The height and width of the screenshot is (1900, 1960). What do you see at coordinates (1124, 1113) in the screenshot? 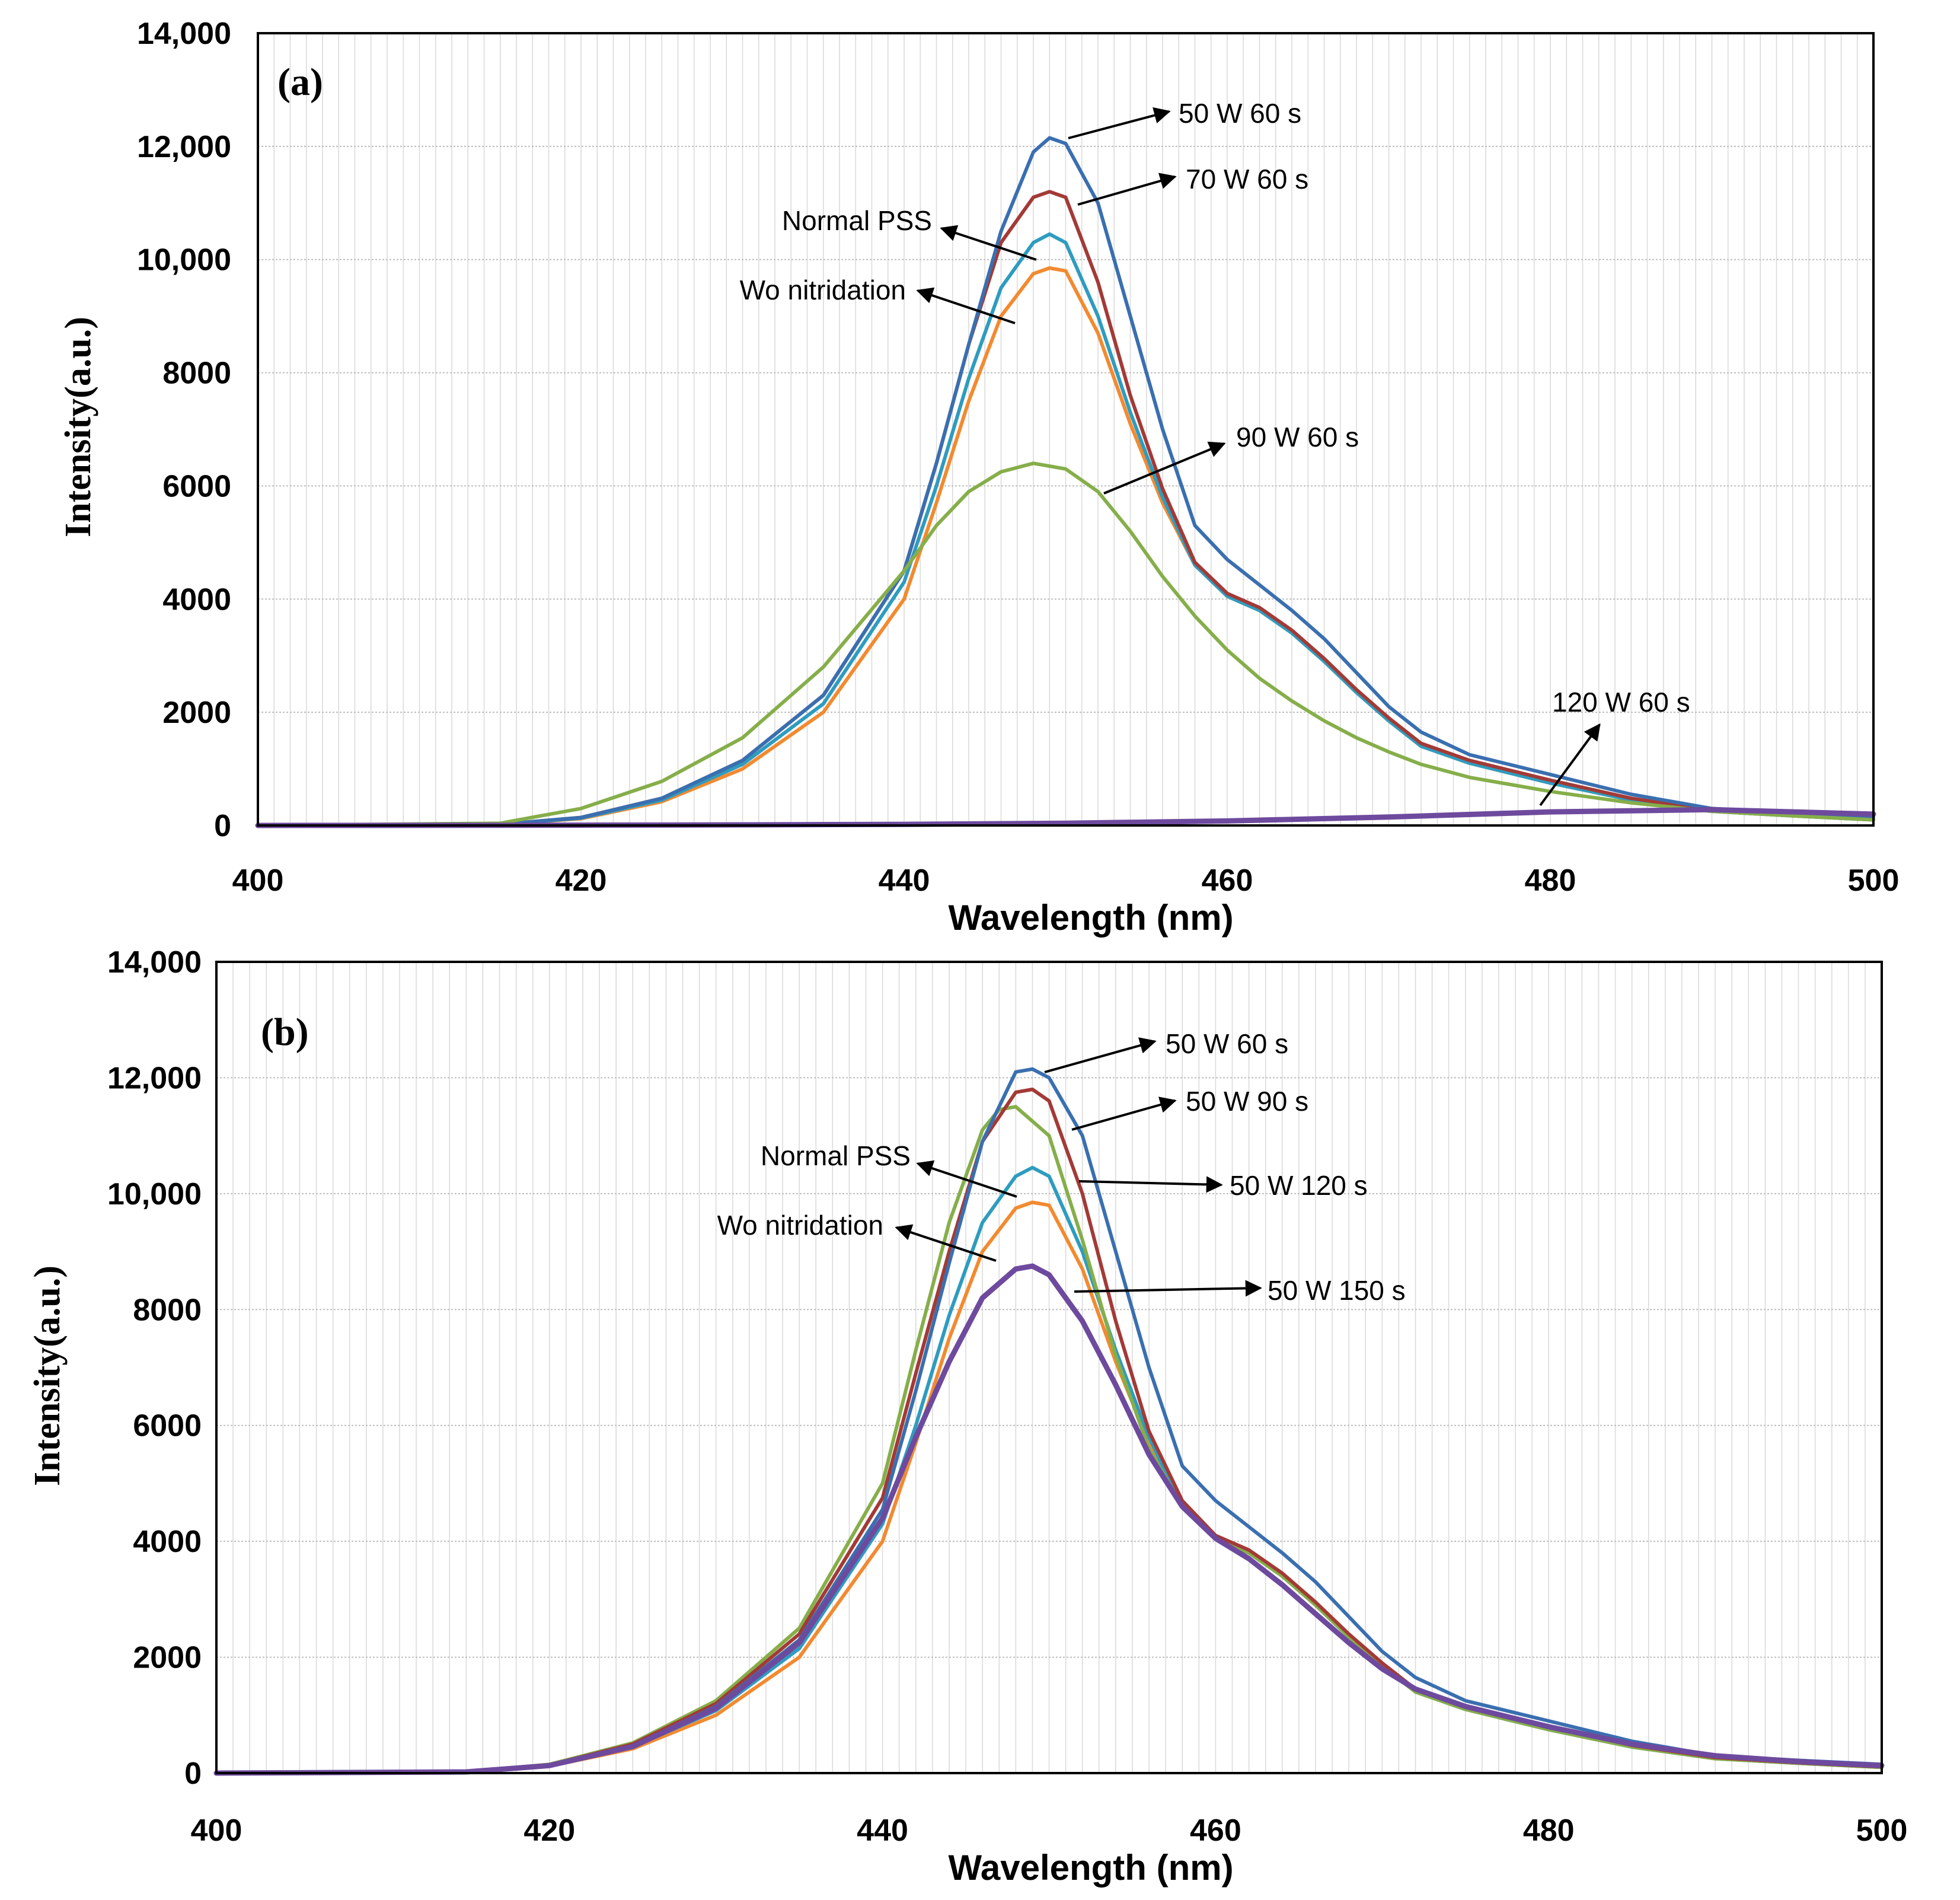
I see `annotation-arrow-50w-90s` at bounding box center [1124, 1113].